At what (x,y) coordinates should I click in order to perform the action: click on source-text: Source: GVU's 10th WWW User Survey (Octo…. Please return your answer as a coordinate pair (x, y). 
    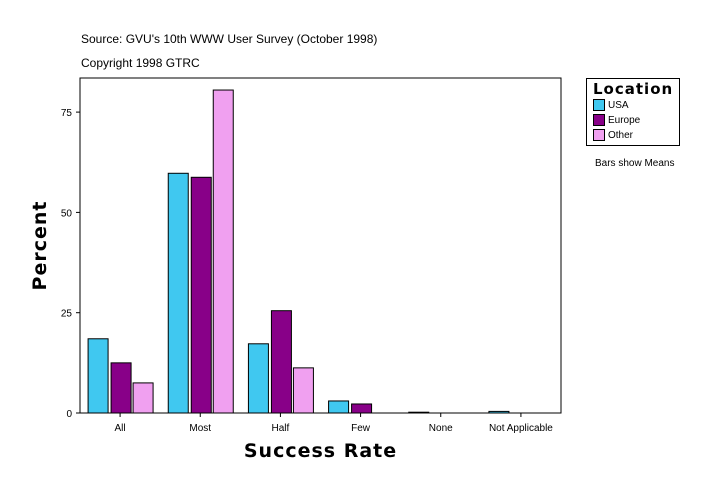
    Looking at the image, I should click on (229, 39).